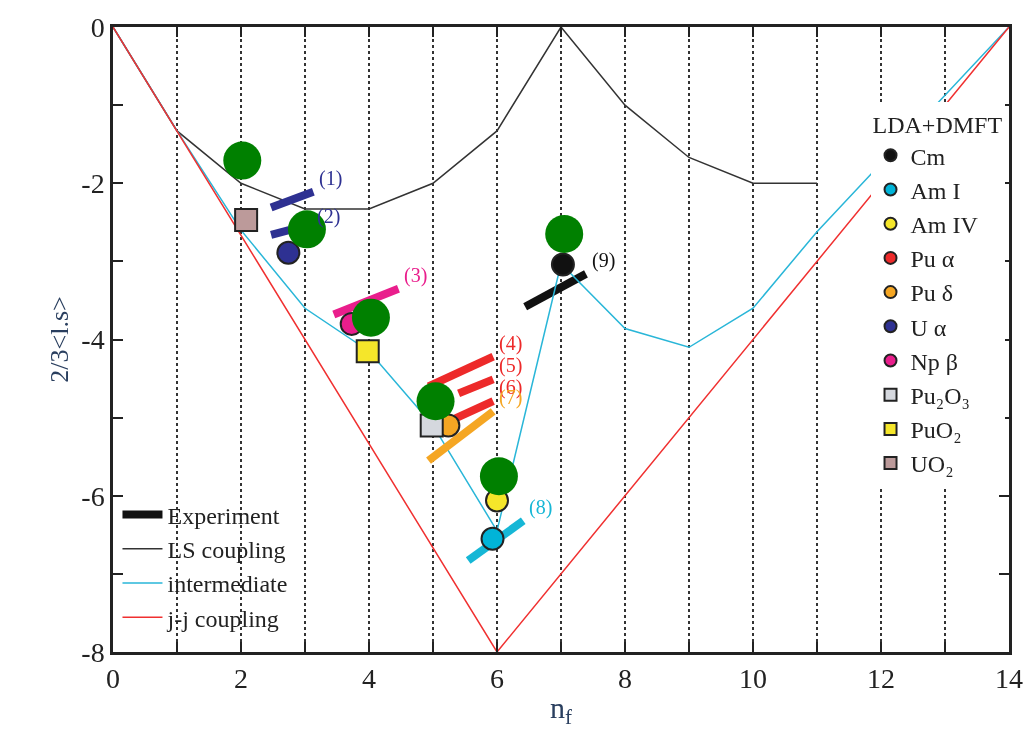 The height and width of the screenshot is (745, 1035). Describe the element at coordinates (881, 679) in the screenshot. I see `x-tick-label: 12` at that location.